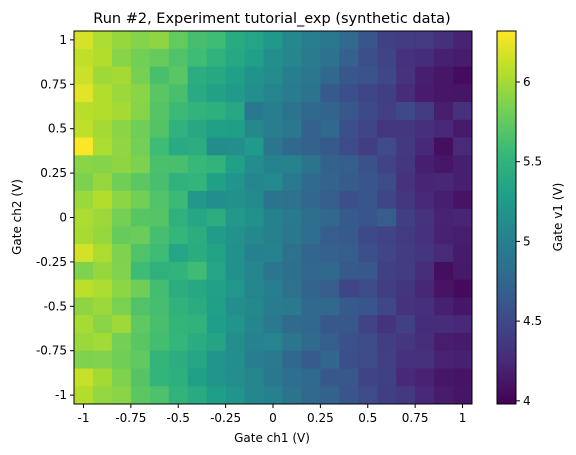  What do you see at coordinates (271, 414) in the screenshot?
I see `x-axis-ticks: -1 -0.75 -0.5 -0.25 0 0.25 0.5 0.75 1` at bounding box center [271, 414].